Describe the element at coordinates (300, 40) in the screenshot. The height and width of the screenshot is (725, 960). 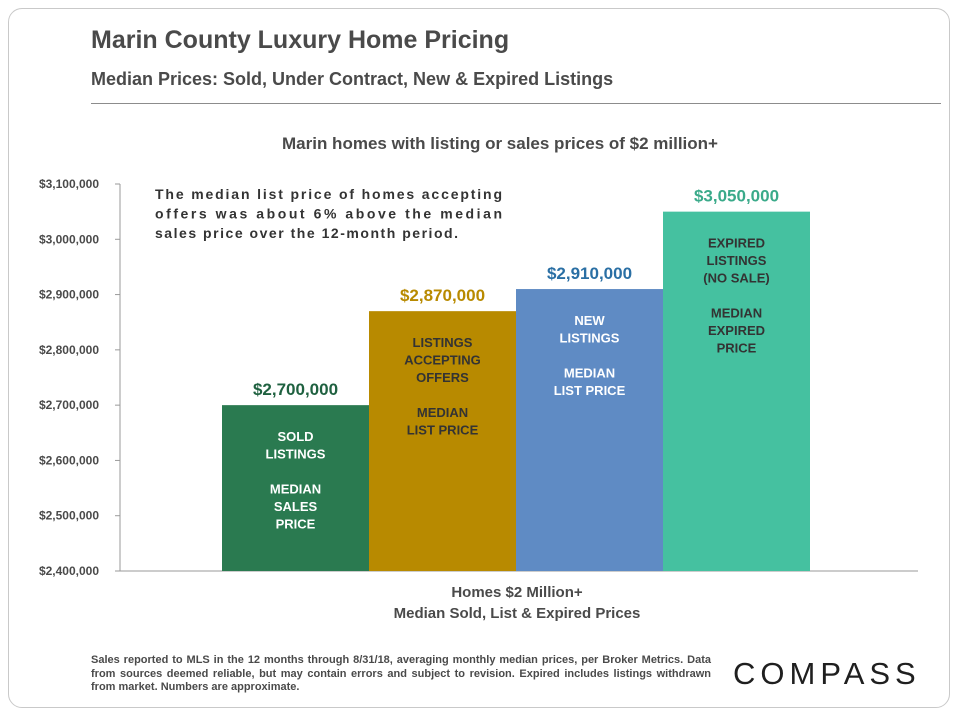
I see `page-title: Marin County Luxury Home Pricing` at that location.